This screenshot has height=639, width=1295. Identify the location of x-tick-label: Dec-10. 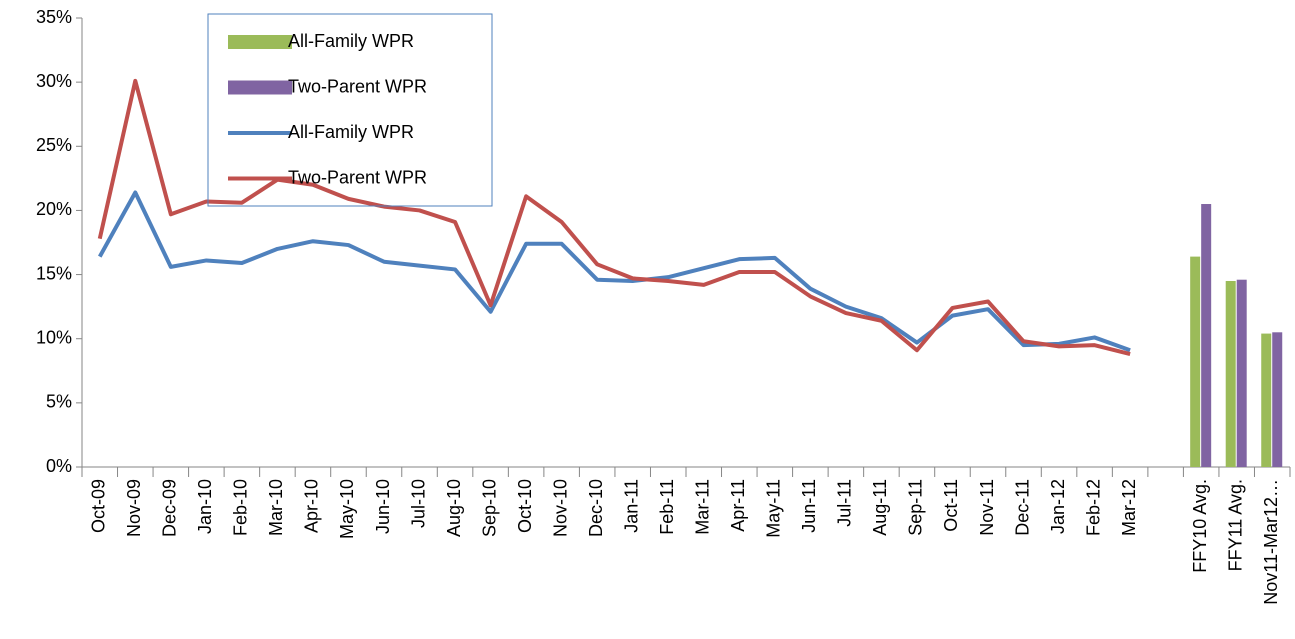
(596, 508).